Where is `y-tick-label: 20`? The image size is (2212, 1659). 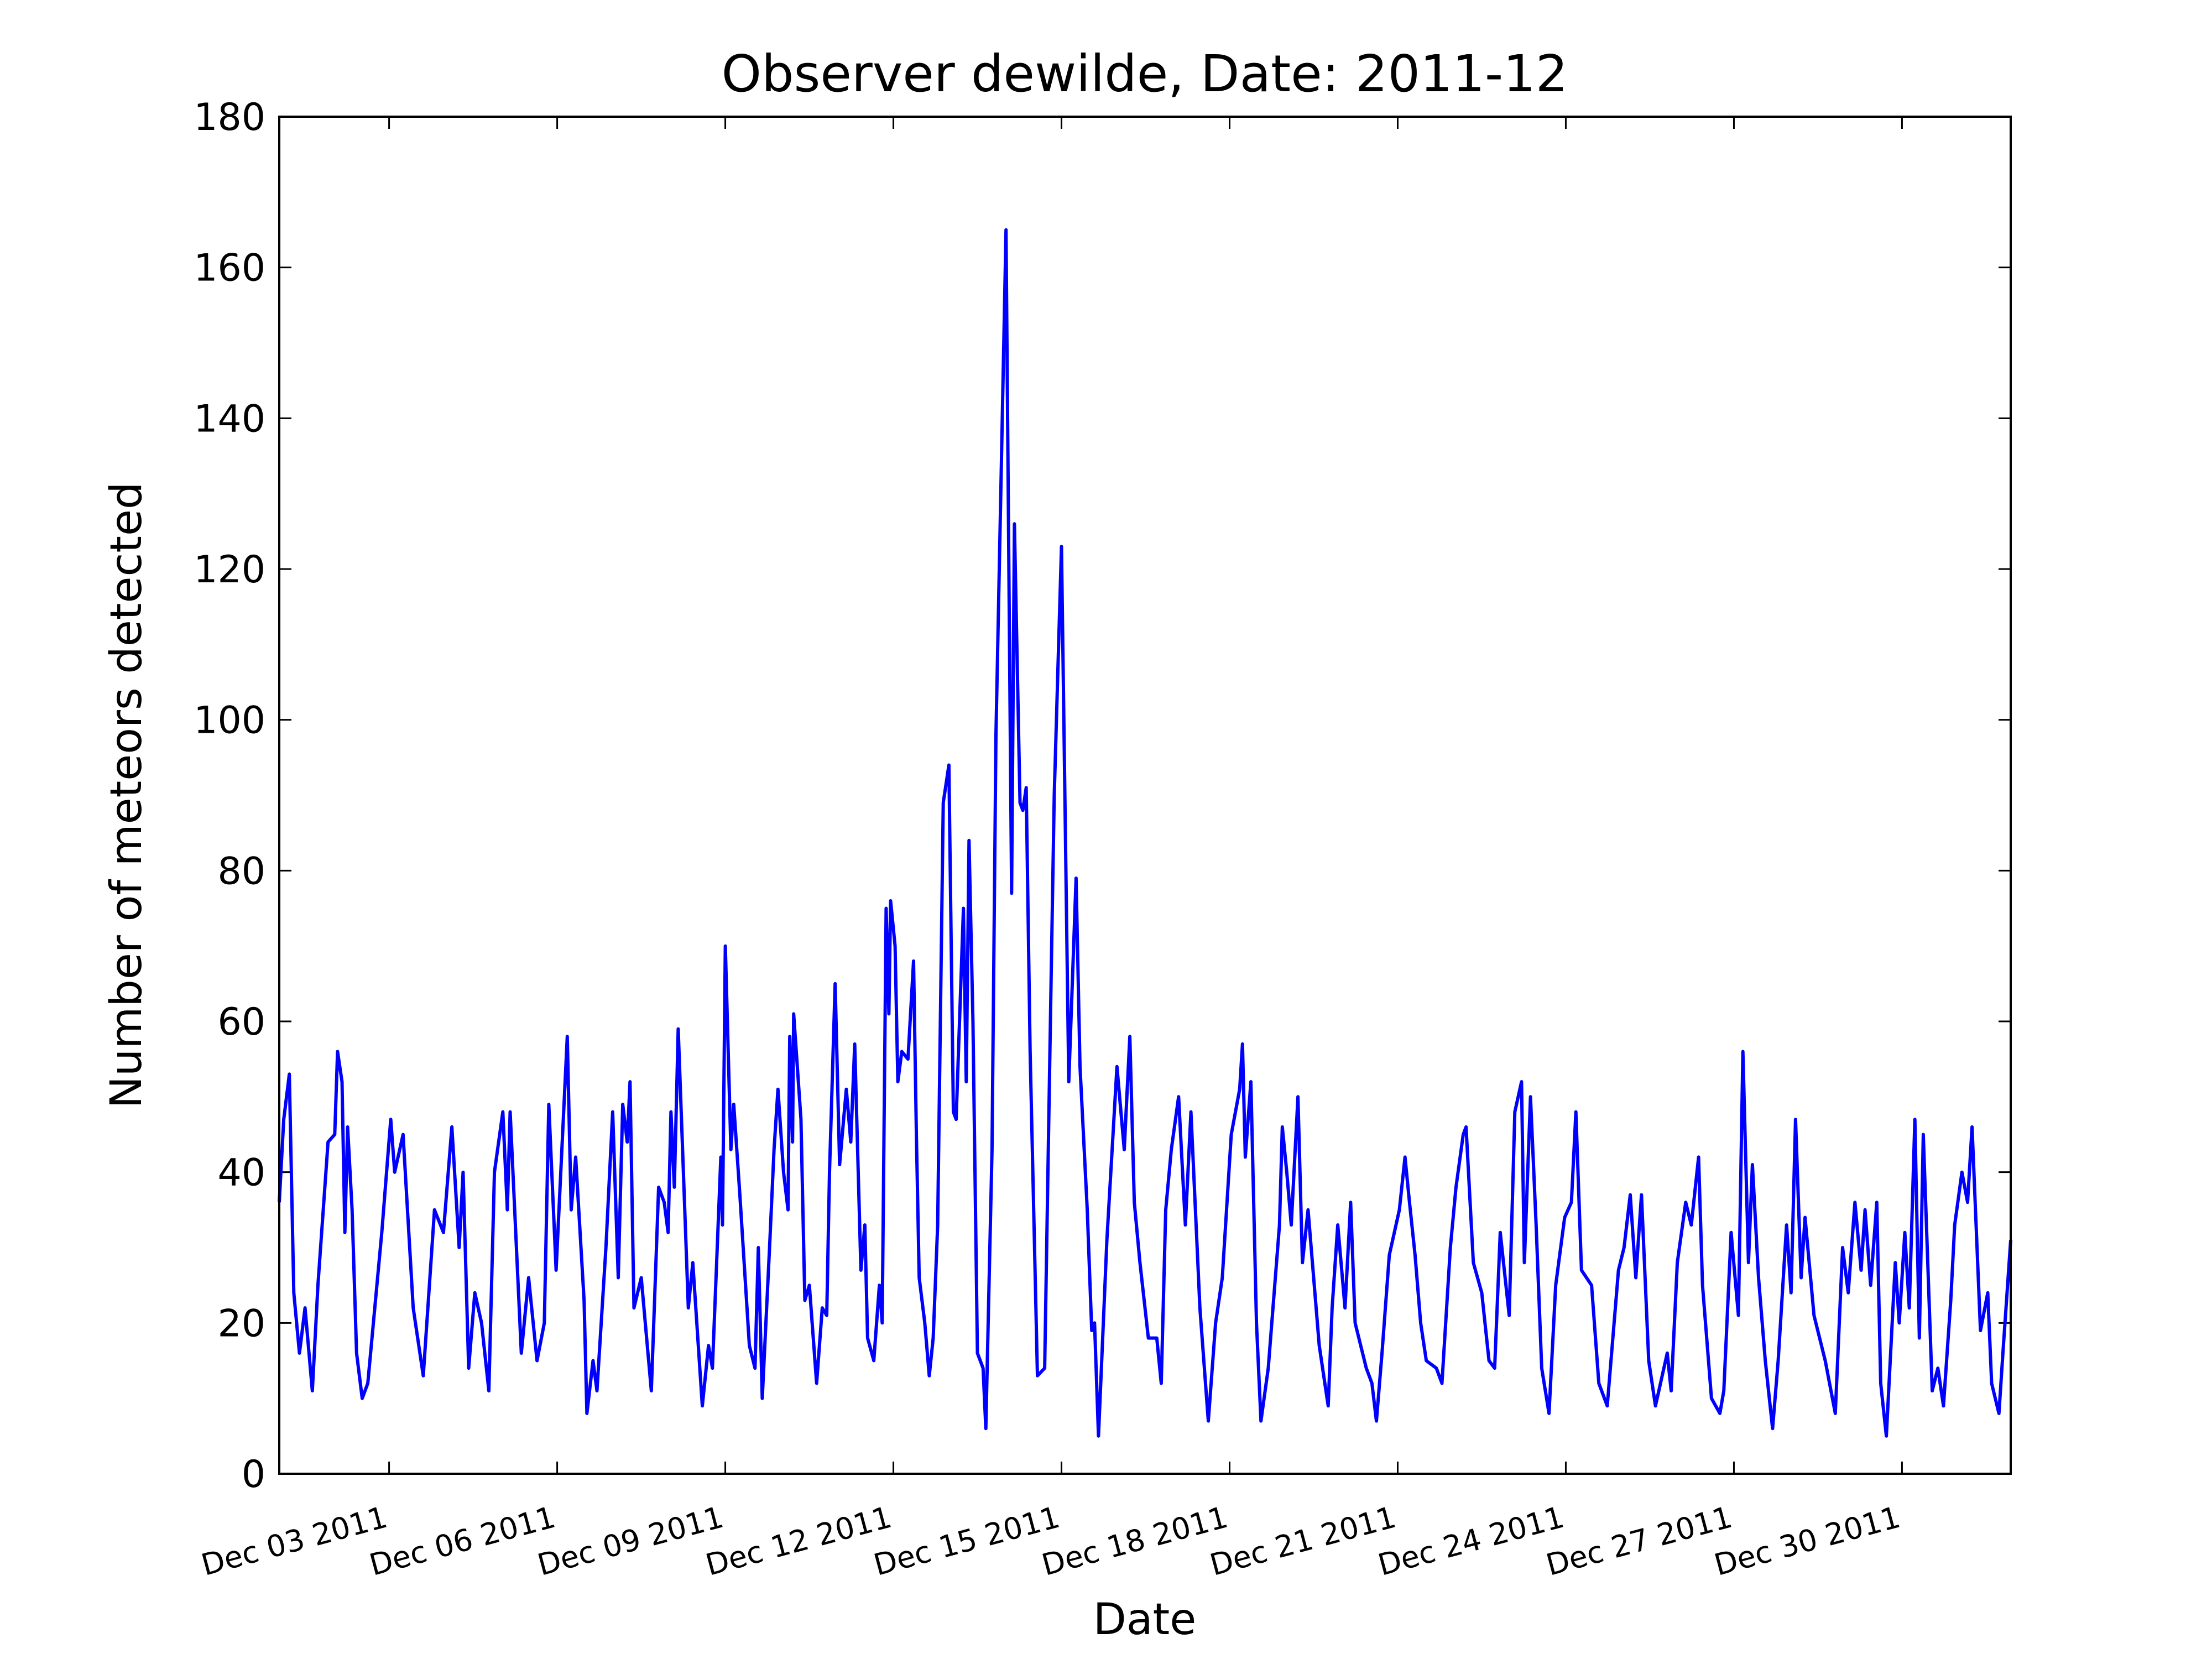
y-tick-label: 20 is located at coordinates (241, 1323).